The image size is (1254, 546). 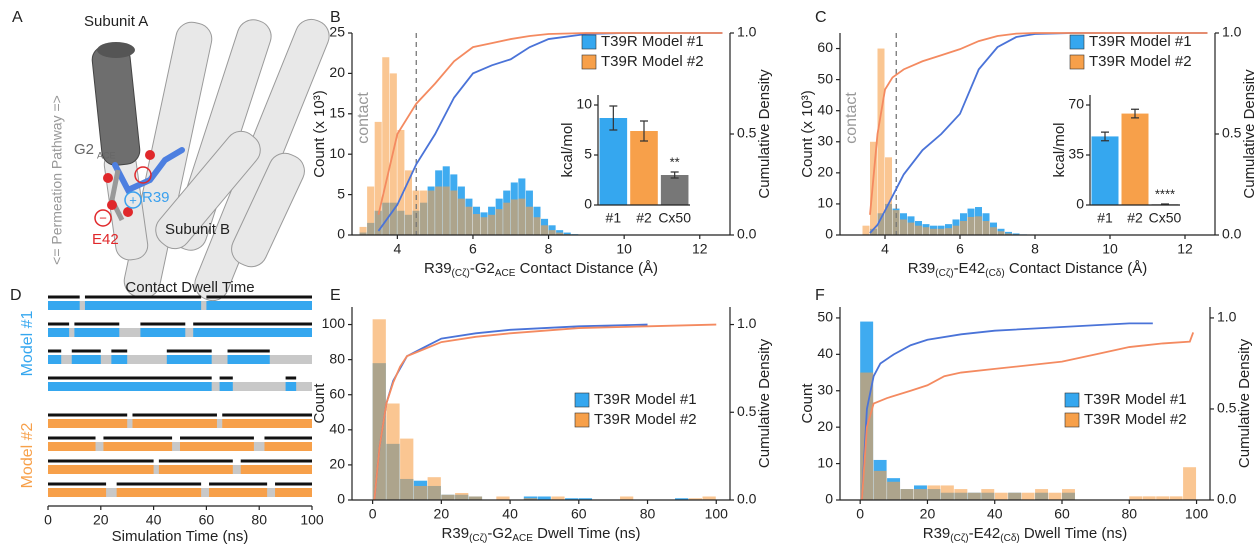 What do you see at coordinates (700, 249) in the screenshot?
I see `x-tick-label: 12` at bounding box center [700, 249].